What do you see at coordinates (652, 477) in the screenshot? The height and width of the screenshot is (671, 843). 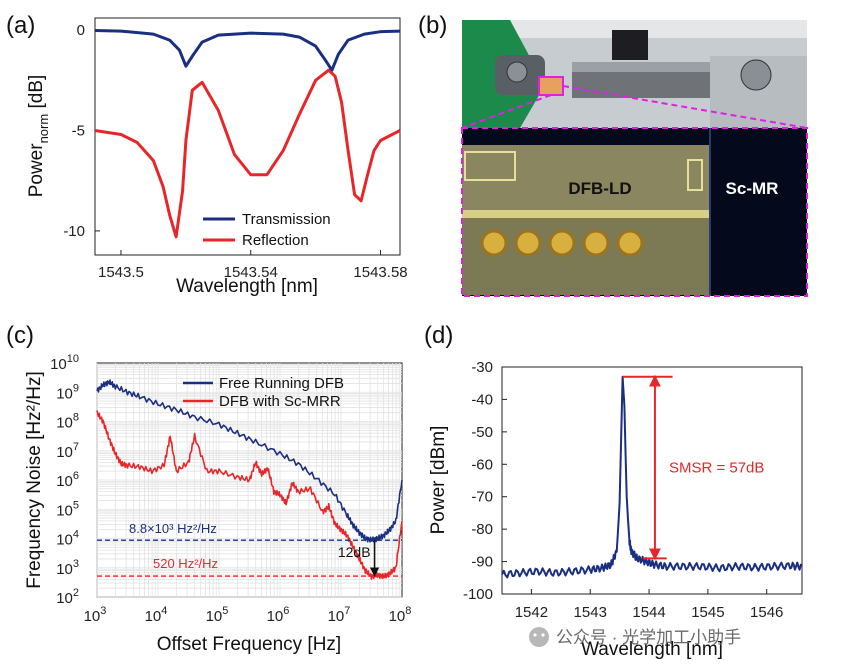 I see `chart-d-series-spectrum` at bounding box center [652, 477].